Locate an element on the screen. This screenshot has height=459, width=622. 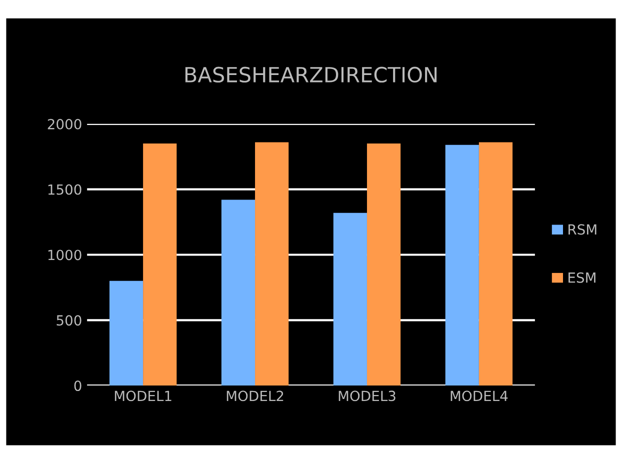
legend-label: ESM is located at coordinates (582, 277).